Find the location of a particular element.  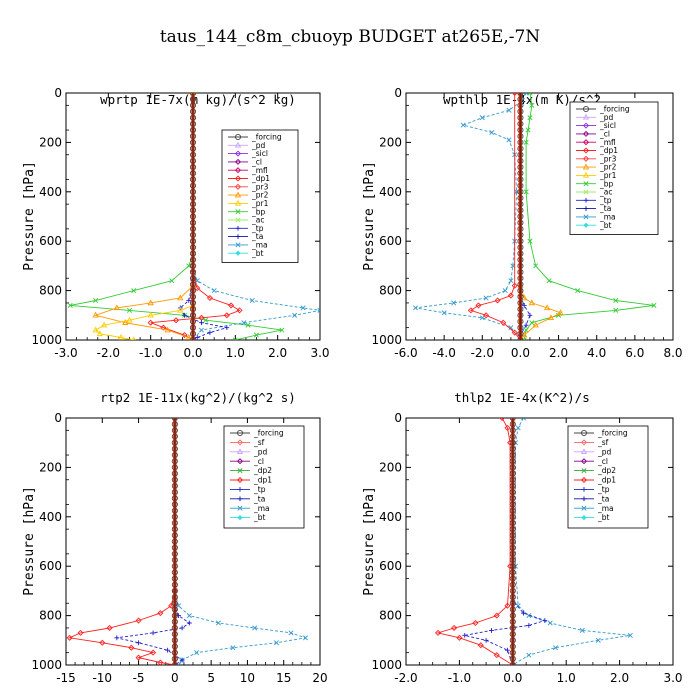

x-tick-label: 10 is located at coordinates (247, 678).